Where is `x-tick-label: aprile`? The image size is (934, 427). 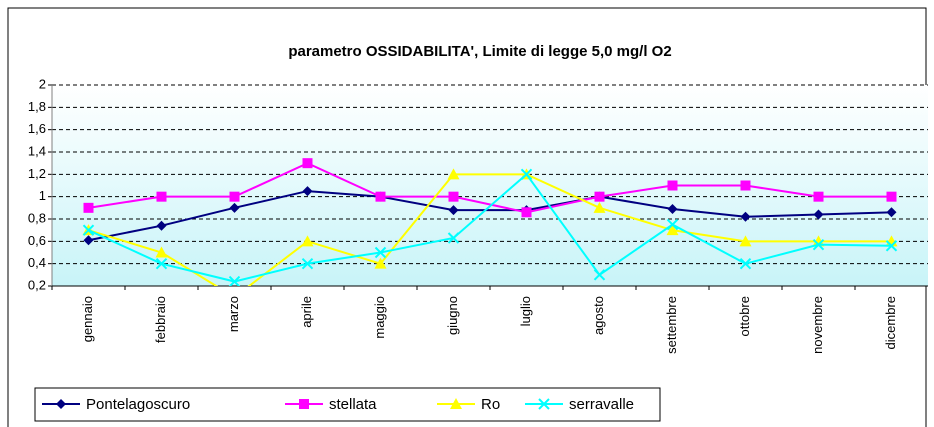
x-tick-label: aprile is located at coordinates (306, 312).